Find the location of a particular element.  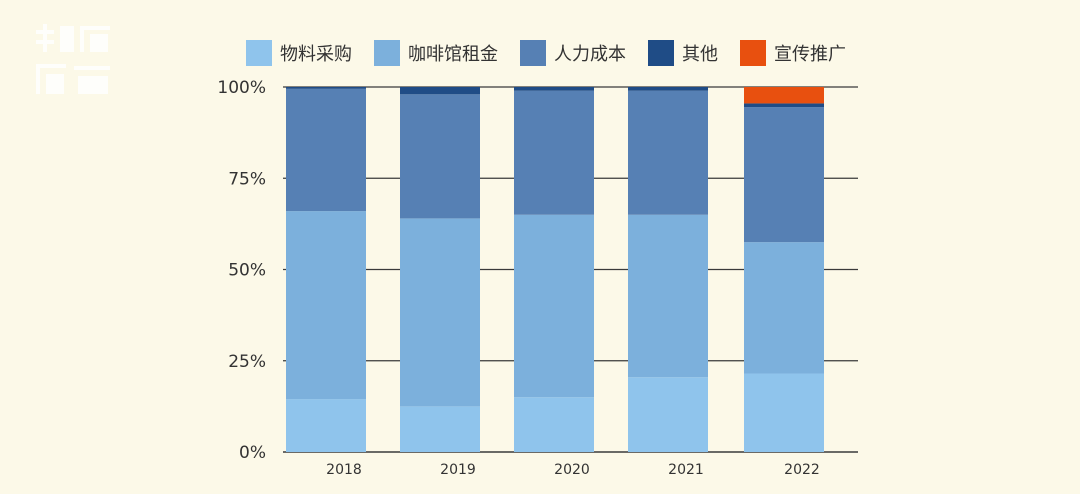

legend-label: 人力成本 is located at coordinates (590, 54).